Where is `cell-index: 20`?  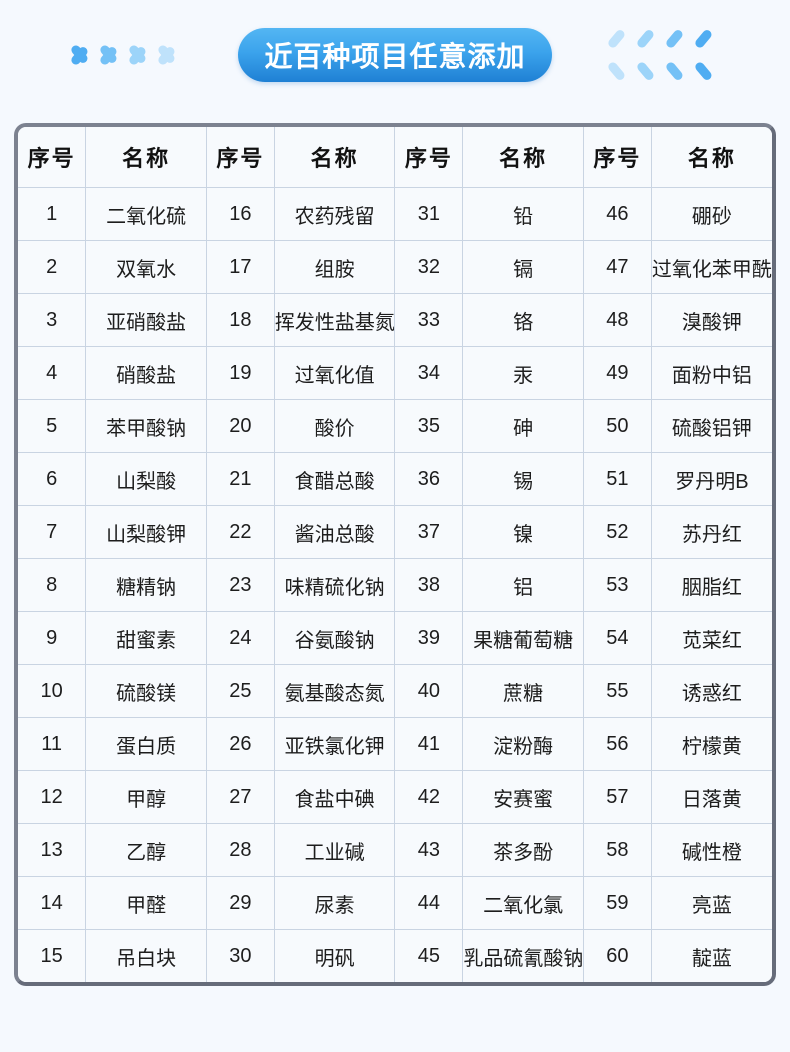 cell-index: 20 is located at coordinates (240, 426).